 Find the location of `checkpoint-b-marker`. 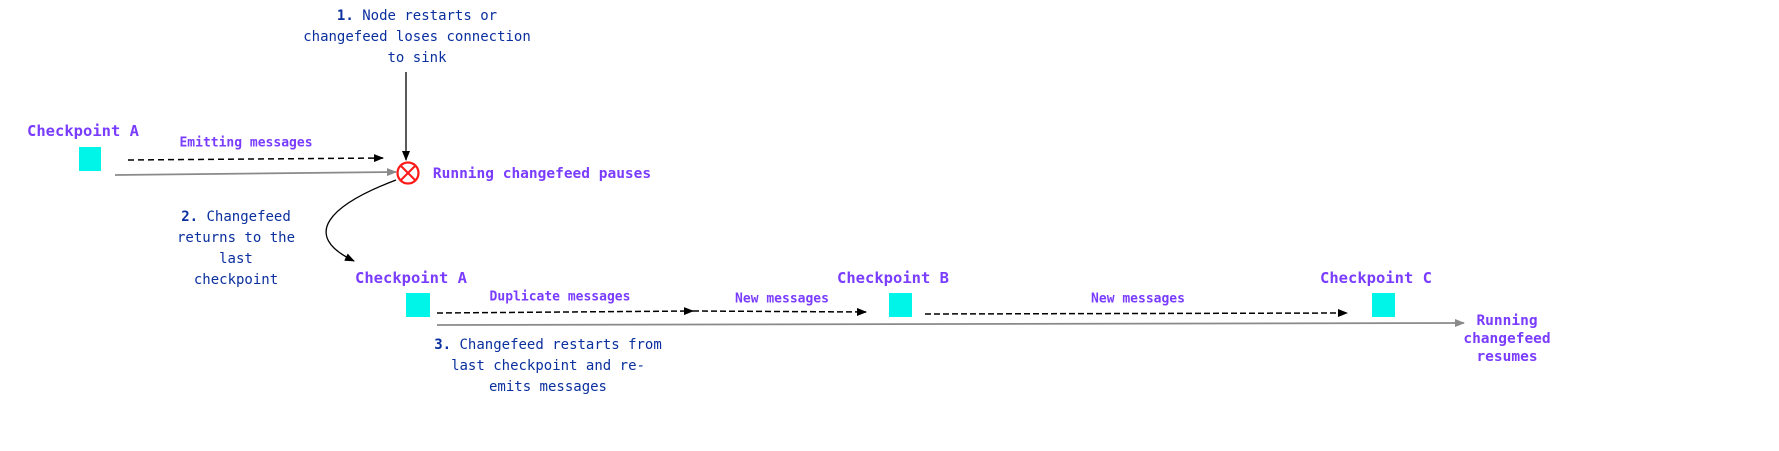

checkpoint-b-marker is located at coordinates (900, 305).